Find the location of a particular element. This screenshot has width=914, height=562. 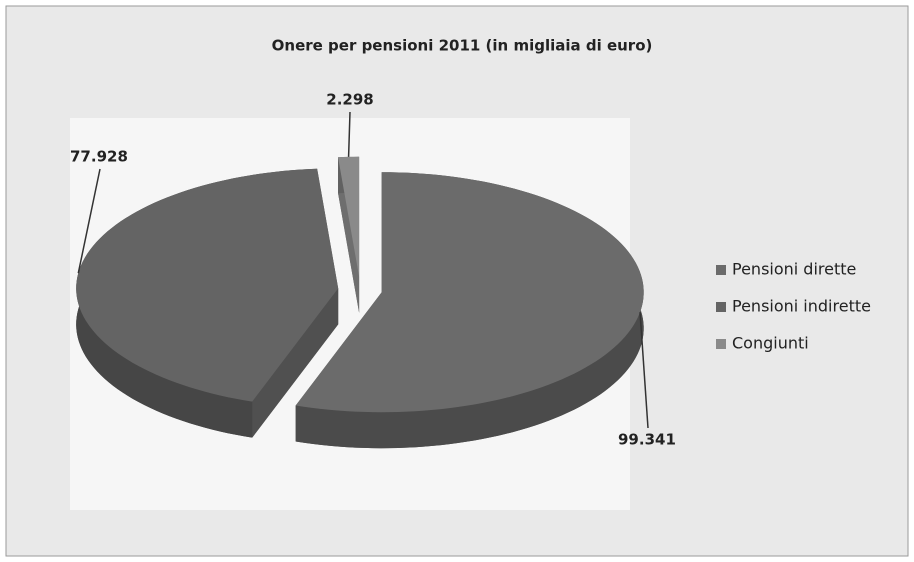

legend-label: Pensioni indirette is located at coordinates (801, 306).